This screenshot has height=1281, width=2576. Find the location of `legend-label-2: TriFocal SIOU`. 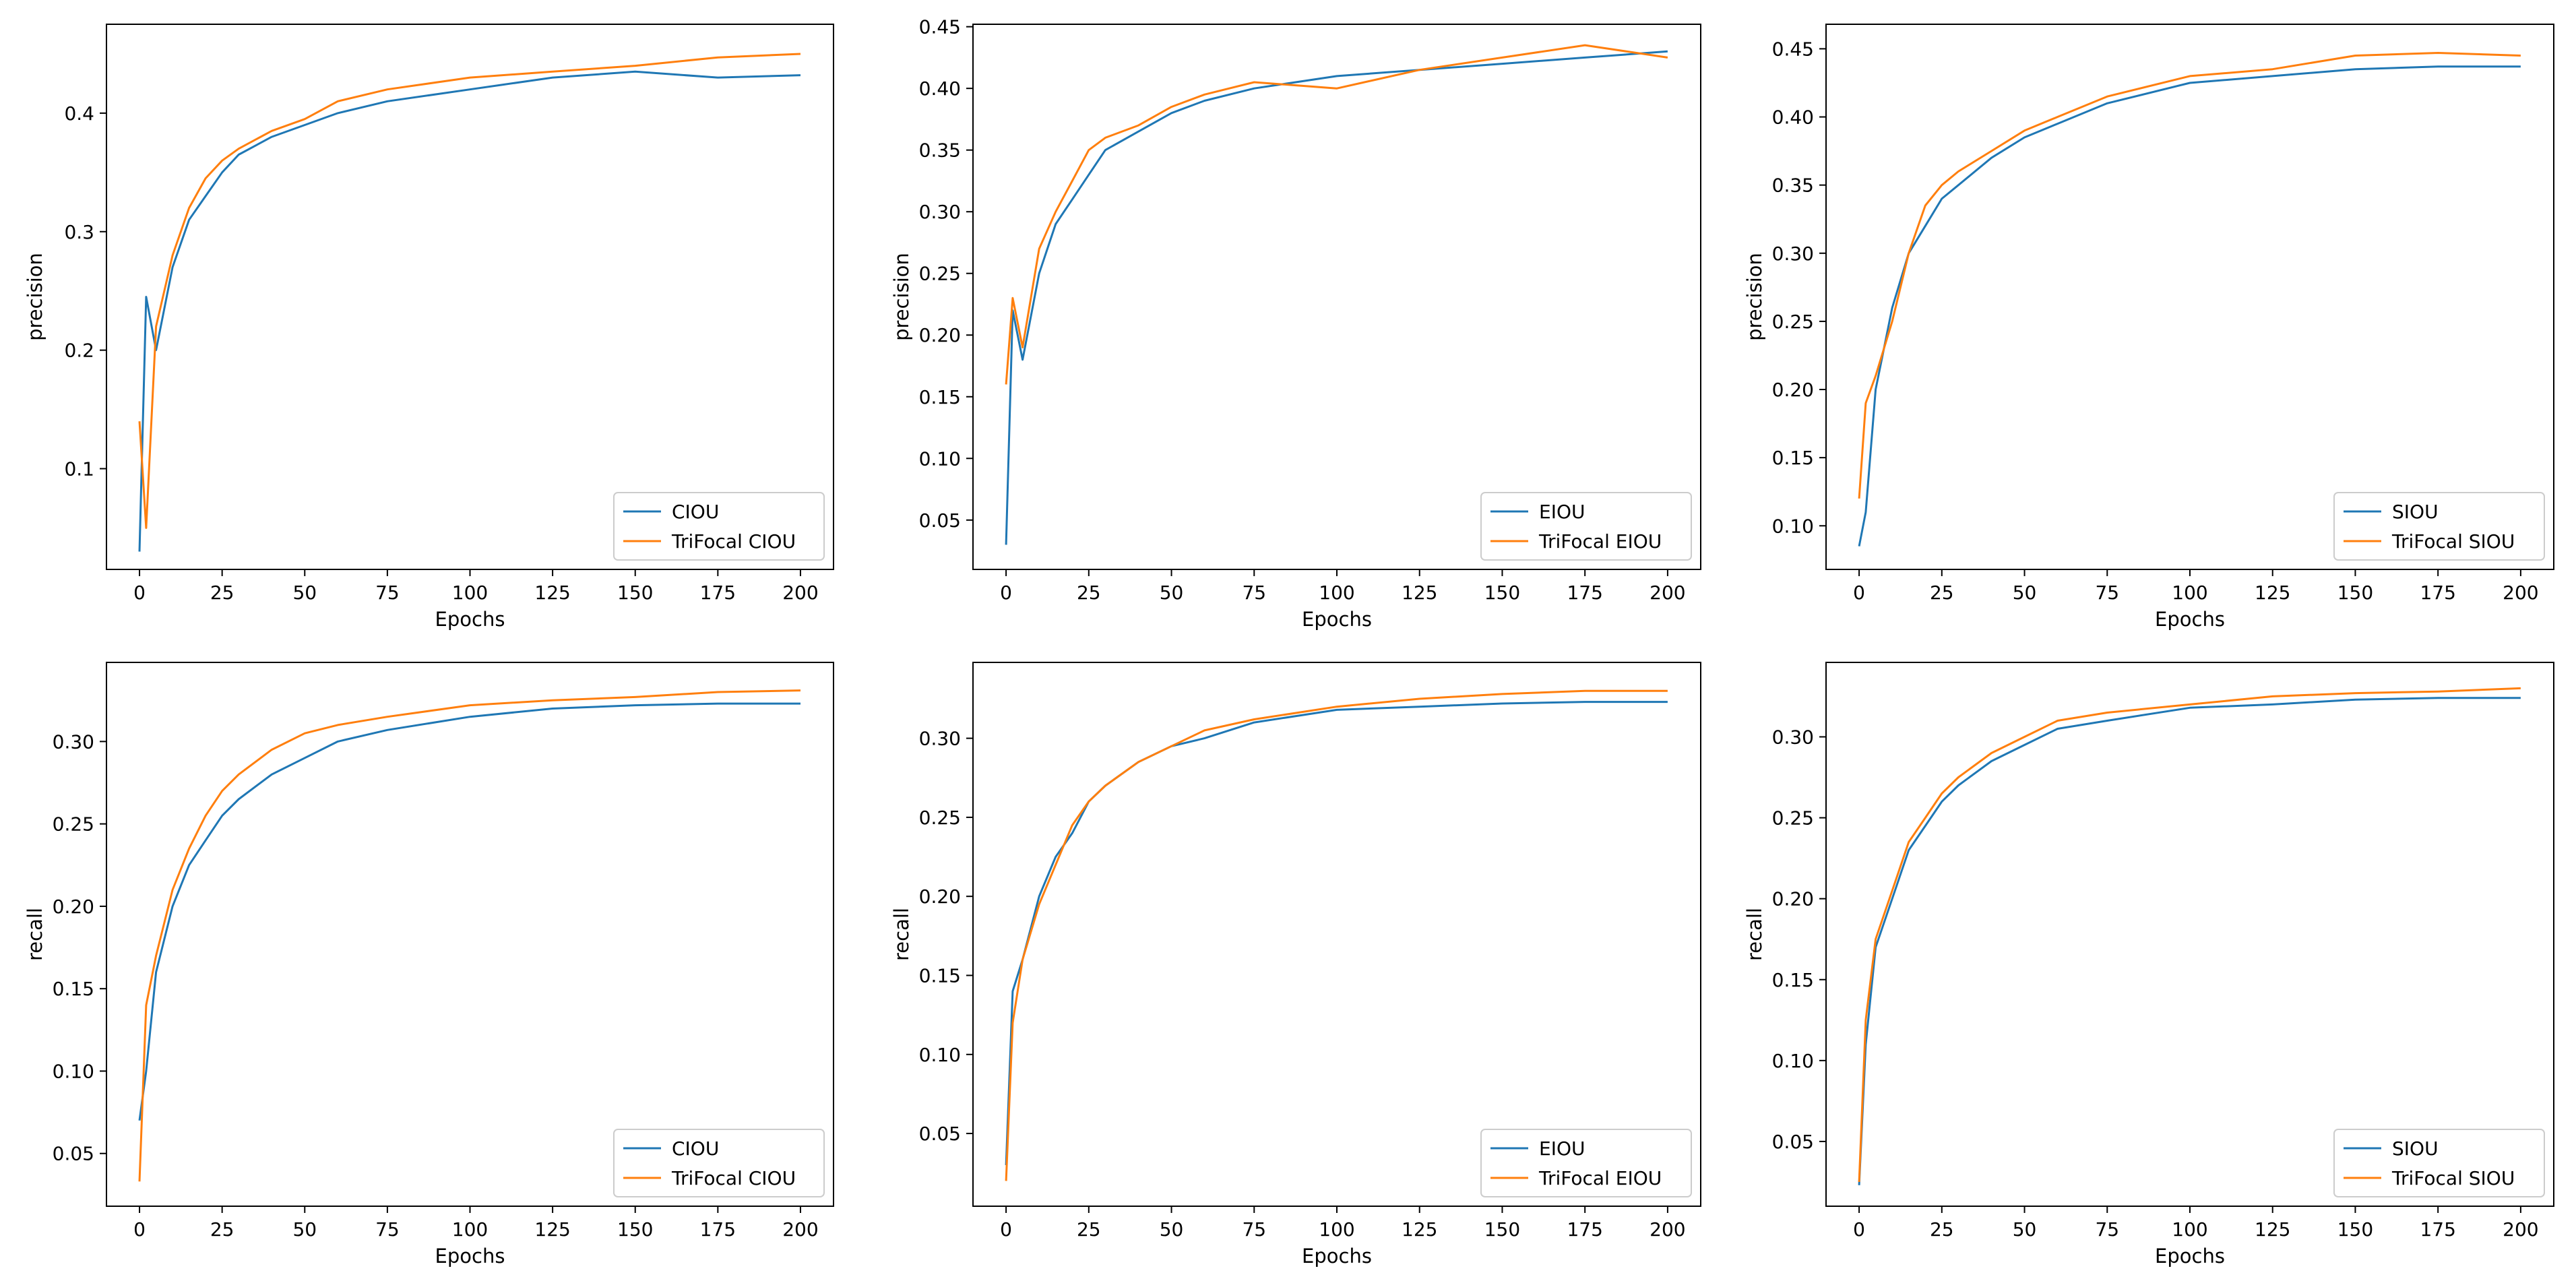

legend-label-2: TriFocal SIOU is located at coordinates (2453, 541).